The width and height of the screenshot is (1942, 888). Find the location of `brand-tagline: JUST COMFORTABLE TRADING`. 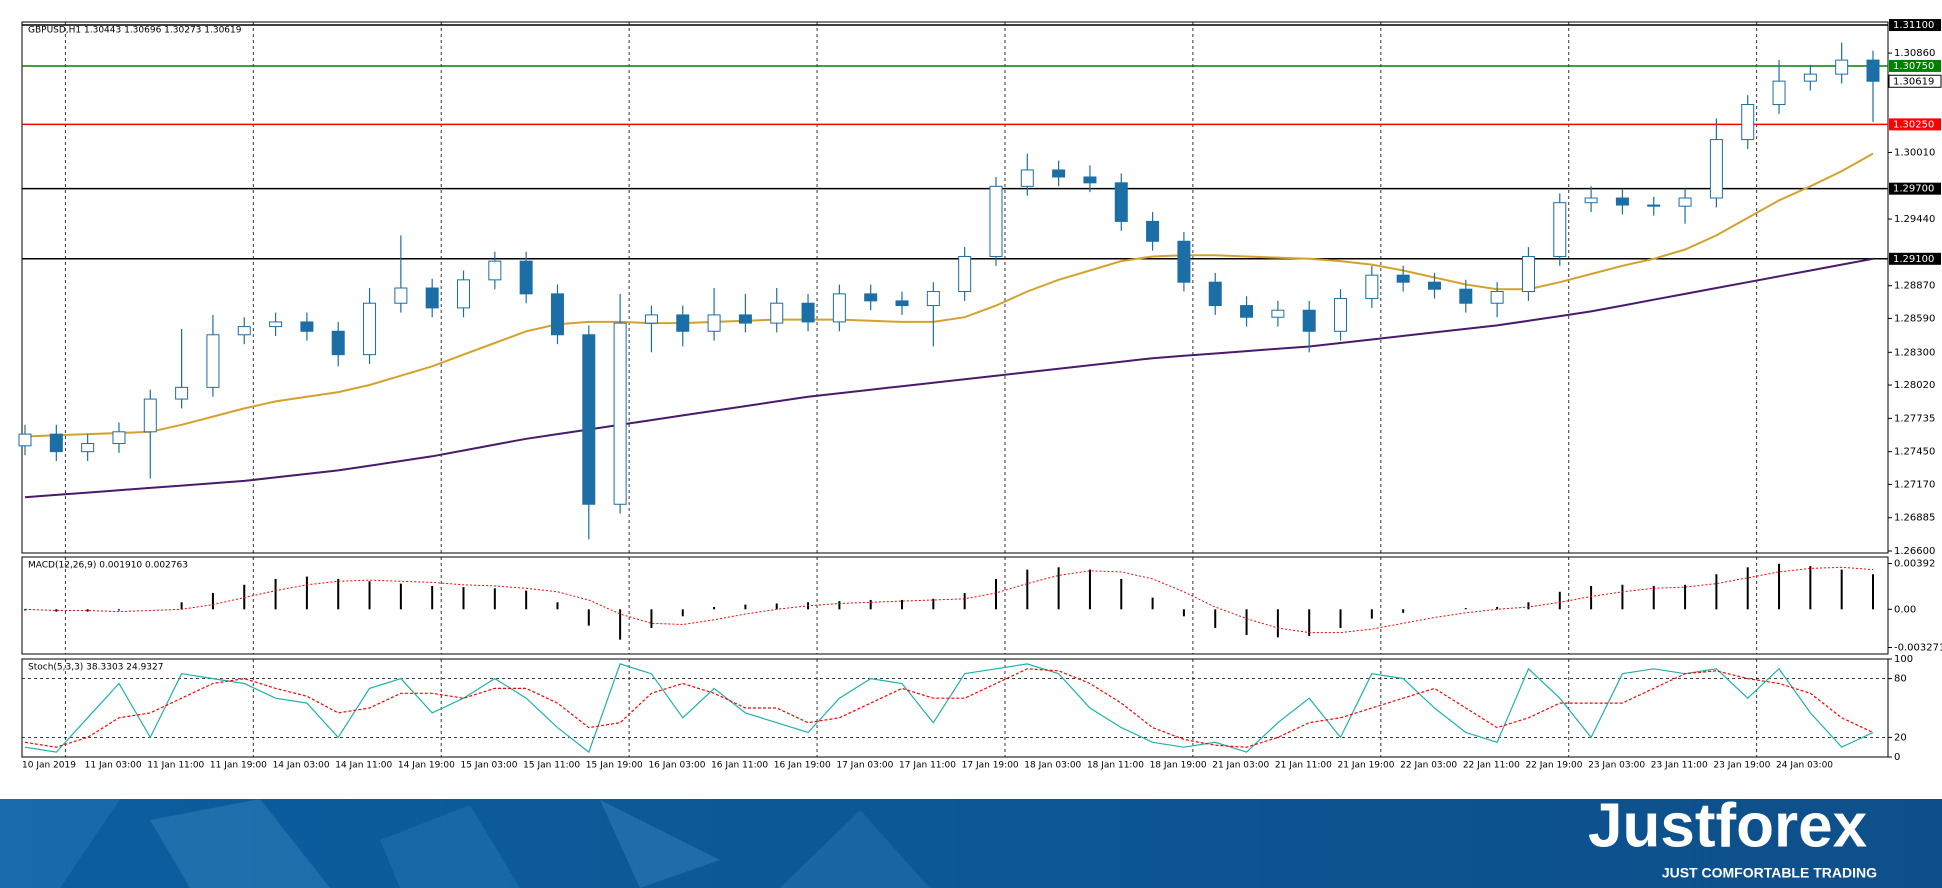

brand-tagline: JUST COMFORTABLE TRADING is located at coordinates (1769, 873).